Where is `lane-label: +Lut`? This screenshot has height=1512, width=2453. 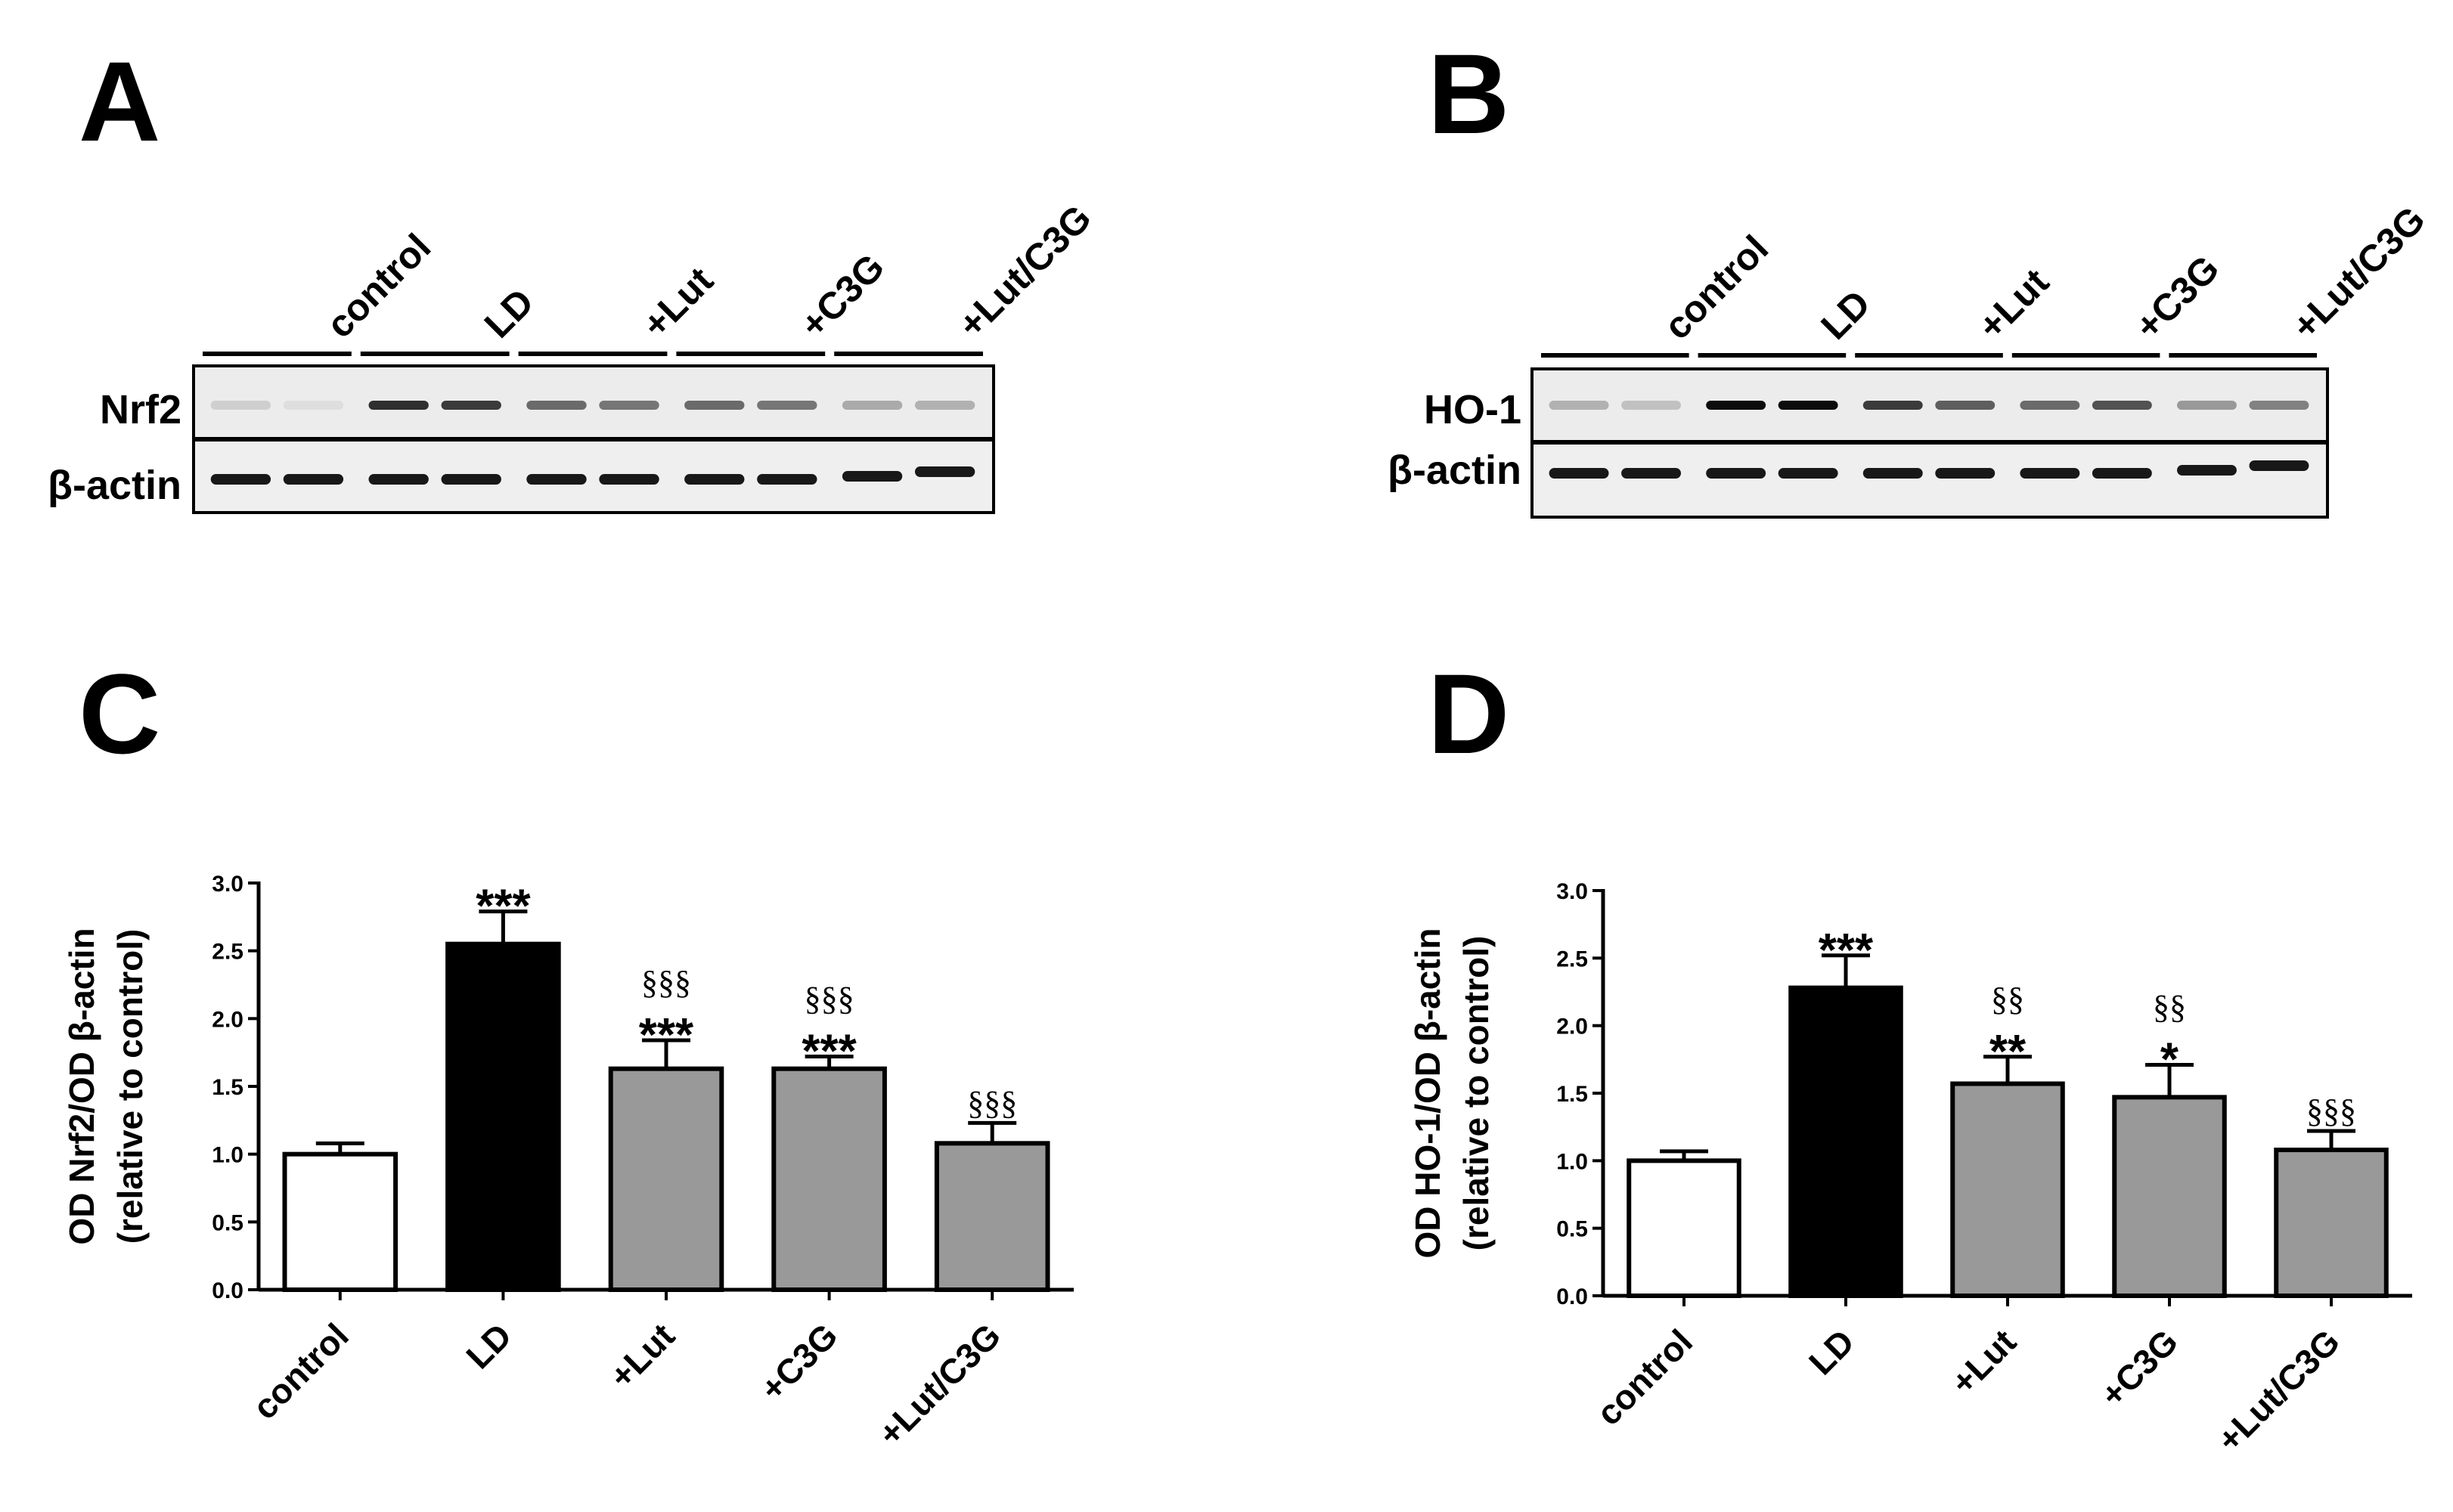 lane-label: +Lut is located at coordinates (678, 302).